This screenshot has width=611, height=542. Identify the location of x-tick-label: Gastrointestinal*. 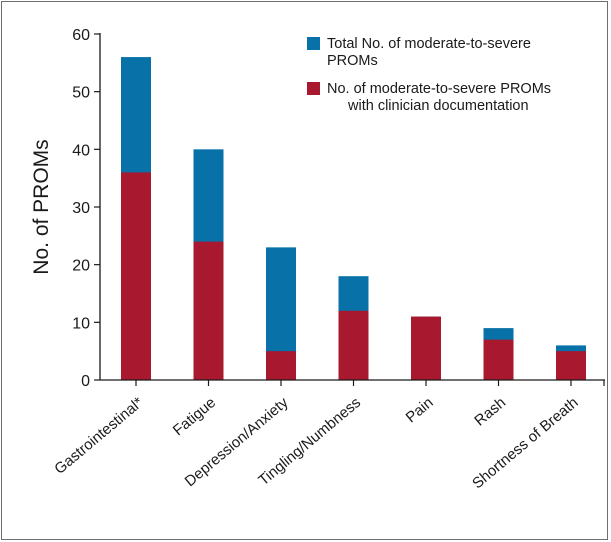
(98, 436).